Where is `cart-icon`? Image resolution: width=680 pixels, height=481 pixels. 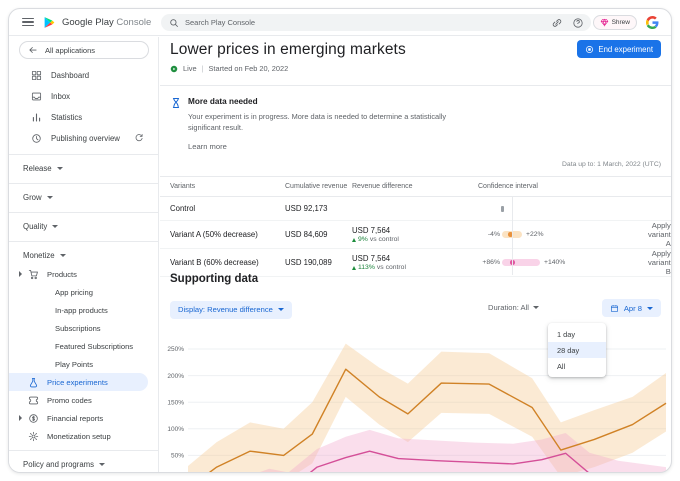
cart-icon is located at coordinates (33, 274).